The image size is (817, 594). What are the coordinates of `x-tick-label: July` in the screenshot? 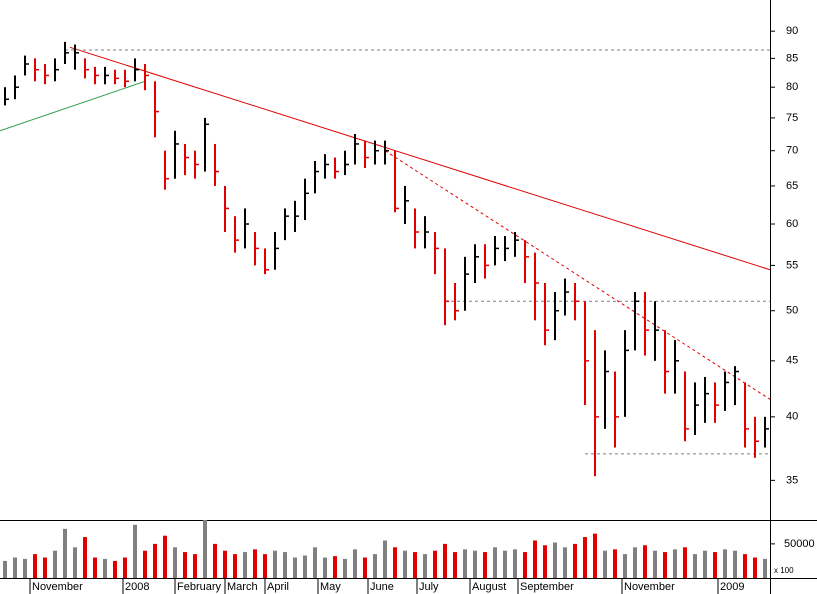 It's located at (429, 587).